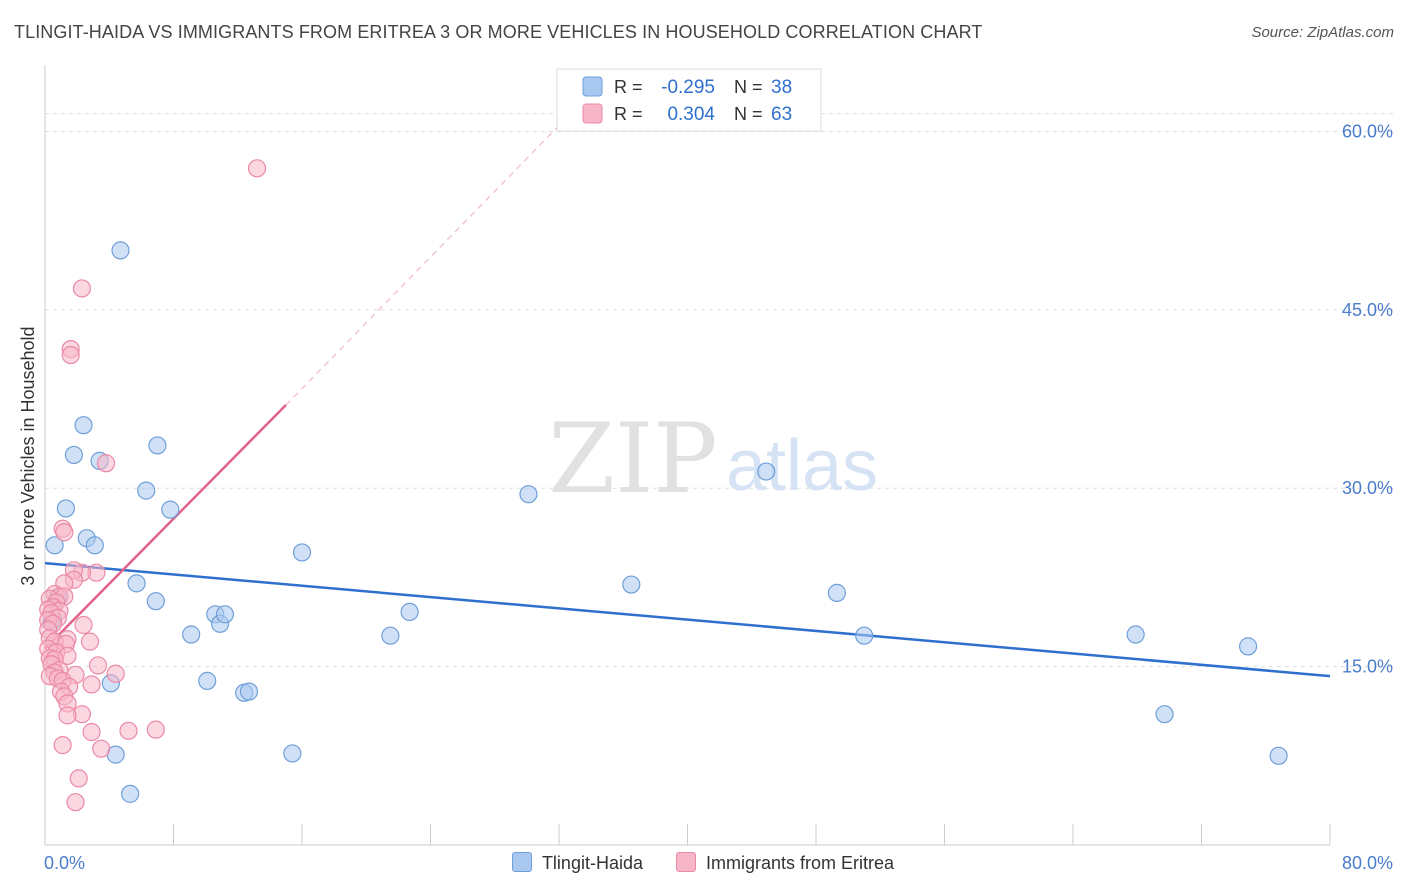 The image size is (1406, 892). What do you see at coordinates (628, 114) in the screenshot?
I see `legend-r-label-2: R =` at bounding box center [628, 114].